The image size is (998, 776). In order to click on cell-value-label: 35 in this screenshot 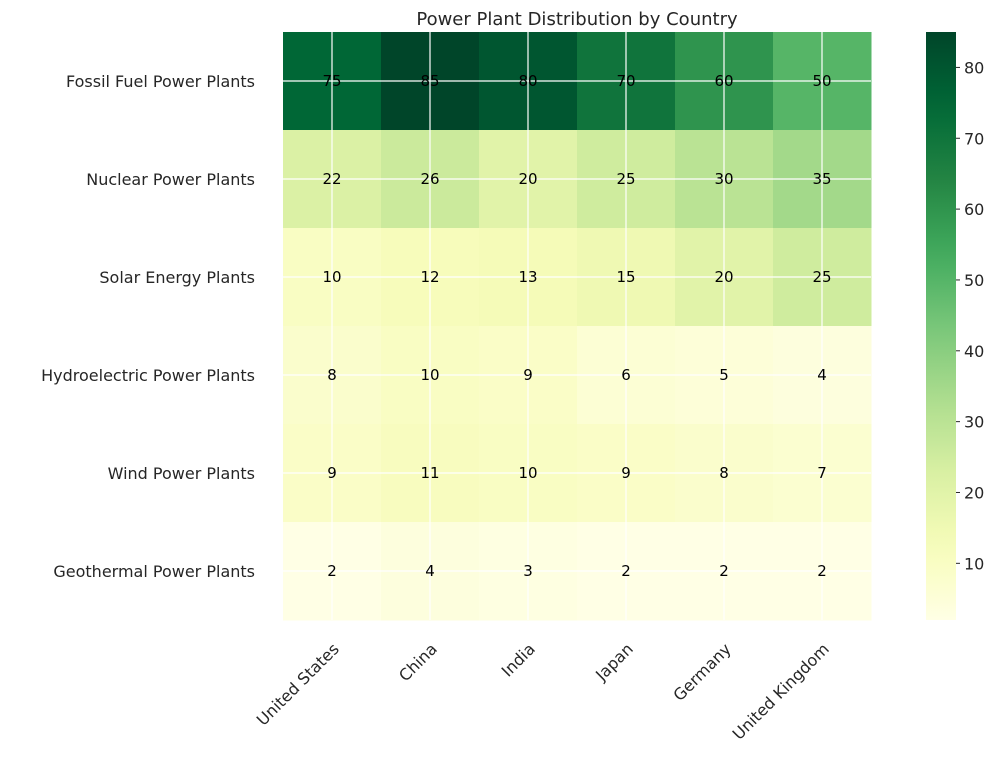, I will do `click(821, 179)`.